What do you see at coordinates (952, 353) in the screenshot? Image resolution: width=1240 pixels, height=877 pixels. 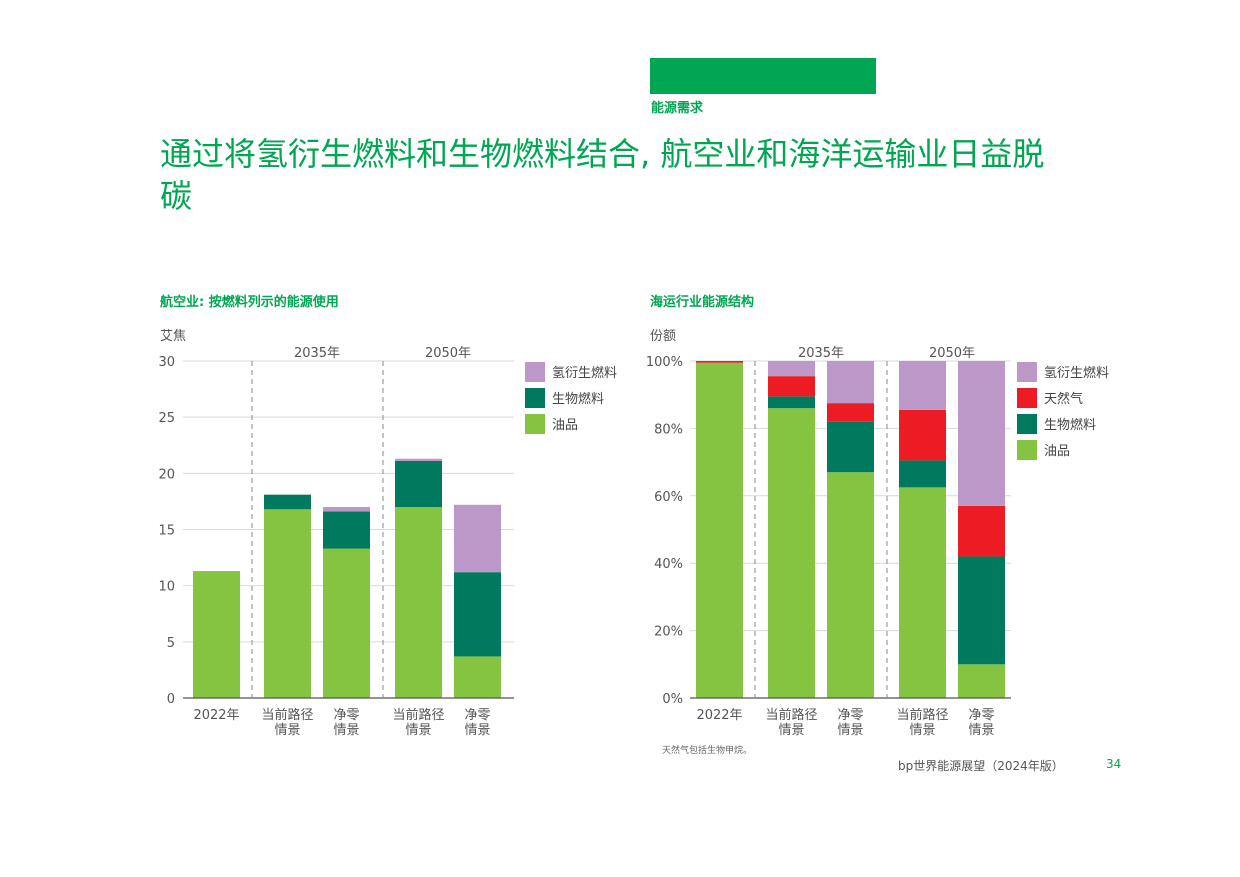 I see `shipping-group-label: 2050年` at bounding box center [952, 353].